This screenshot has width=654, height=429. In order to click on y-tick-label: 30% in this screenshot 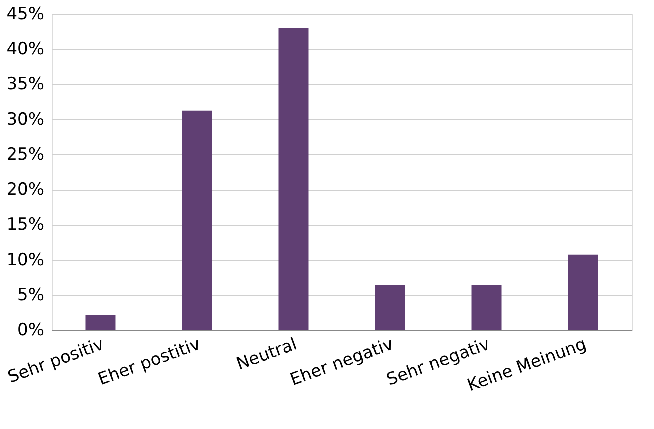, I will do `click(25, 120)`.